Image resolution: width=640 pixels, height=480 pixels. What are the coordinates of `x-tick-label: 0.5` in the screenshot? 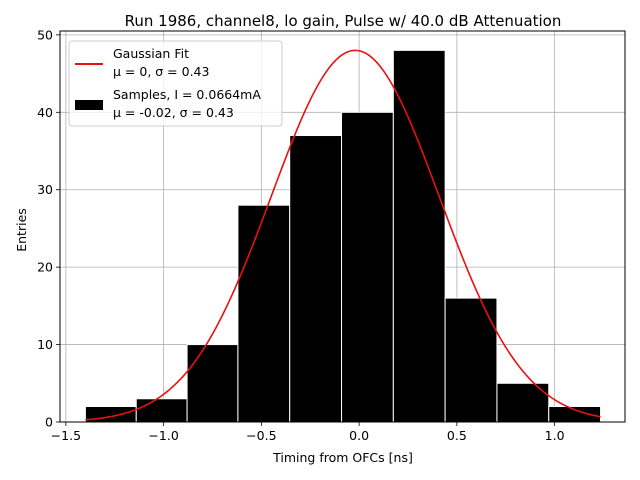 It's located at (457, 435).